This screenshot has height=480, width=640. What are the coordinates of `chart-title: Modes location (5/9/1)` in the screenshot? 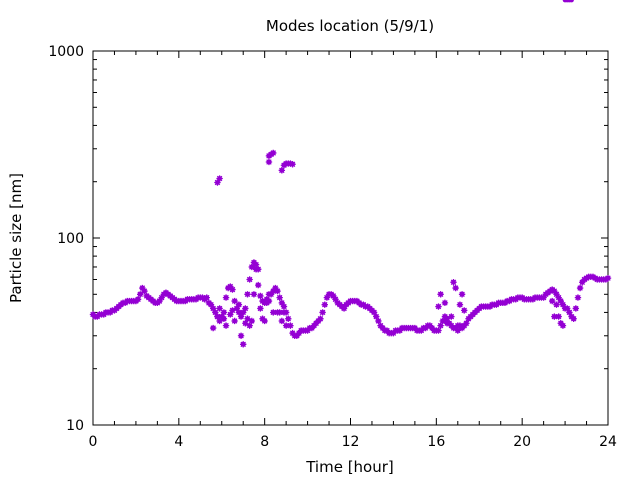 It's located at (350, 26).